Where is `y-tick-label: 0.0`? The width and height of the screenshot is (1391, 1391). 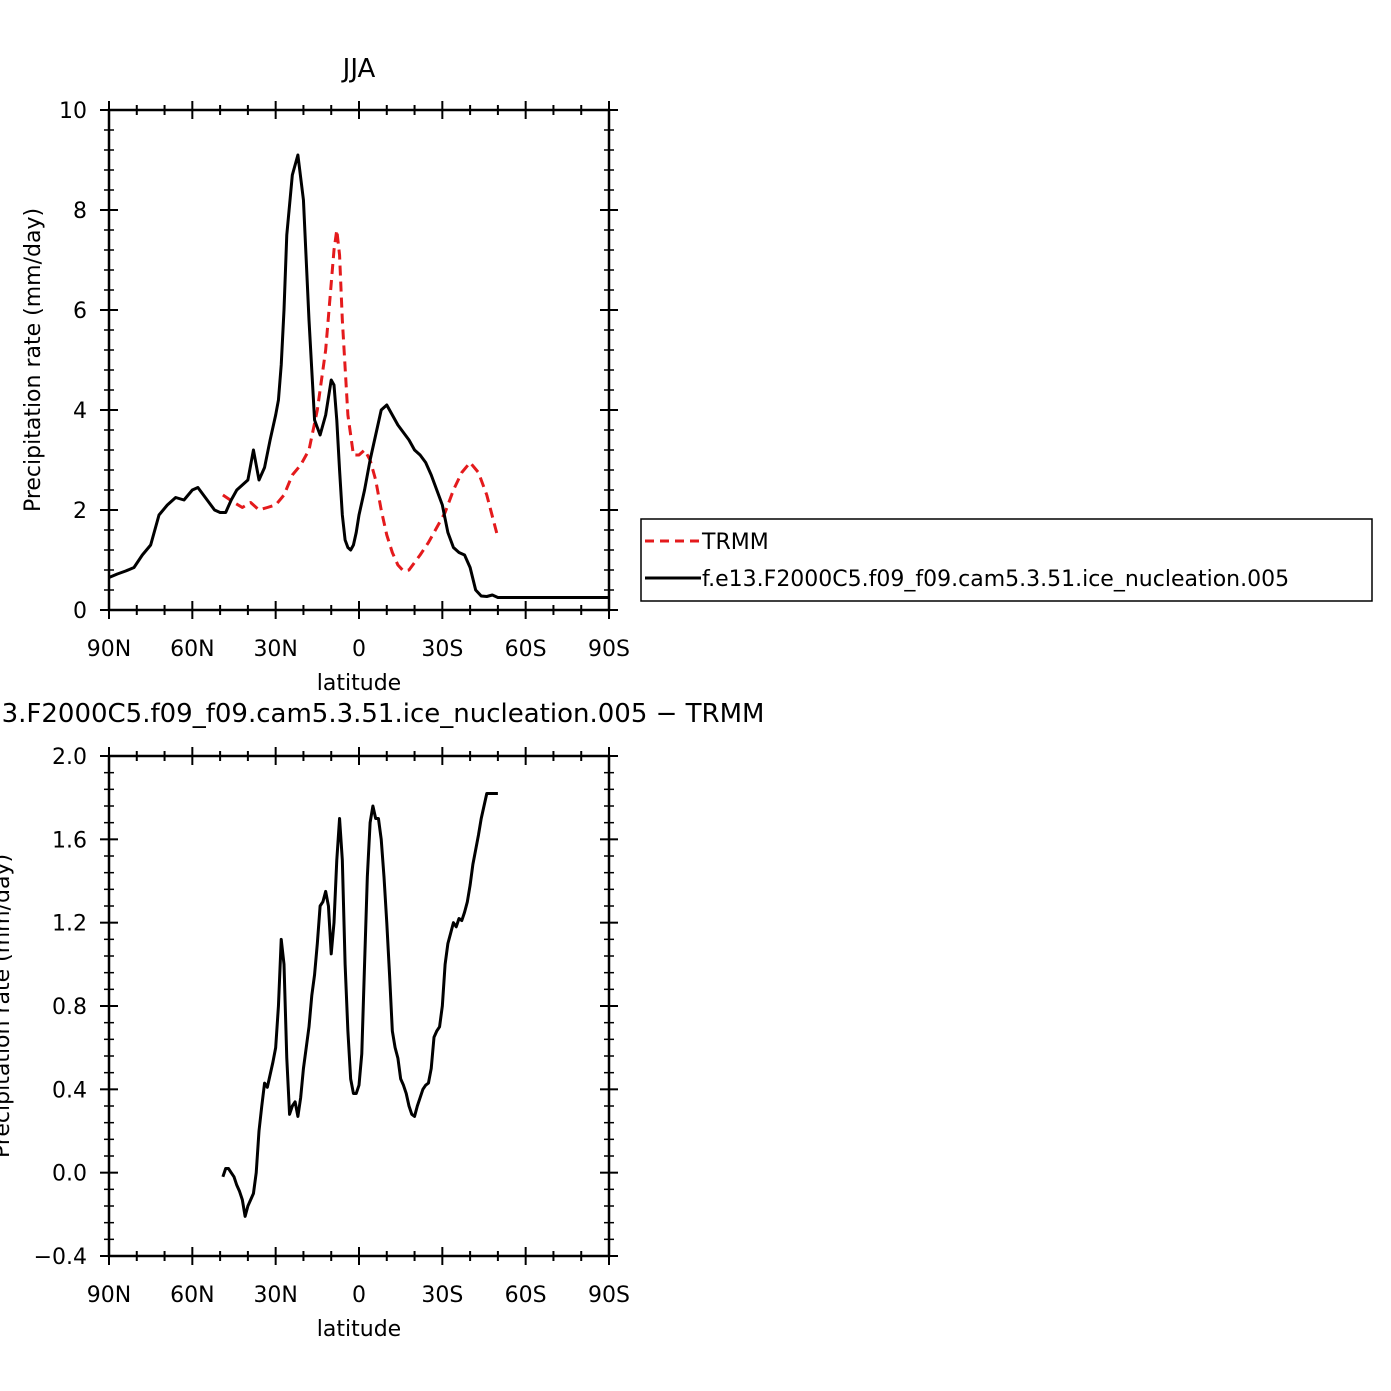
y-tick-label: 0.0 is located at coordinates (69, 1174).